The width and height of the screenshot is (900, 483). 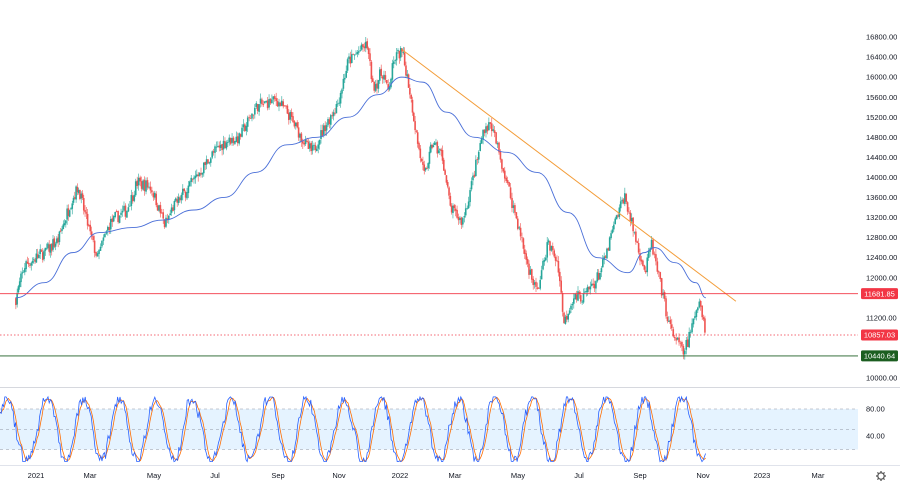 What do you see at coordinates (762, 475) in the screenshot?
I see `time-tick-label: 2023` at bounding box center [762, 475].